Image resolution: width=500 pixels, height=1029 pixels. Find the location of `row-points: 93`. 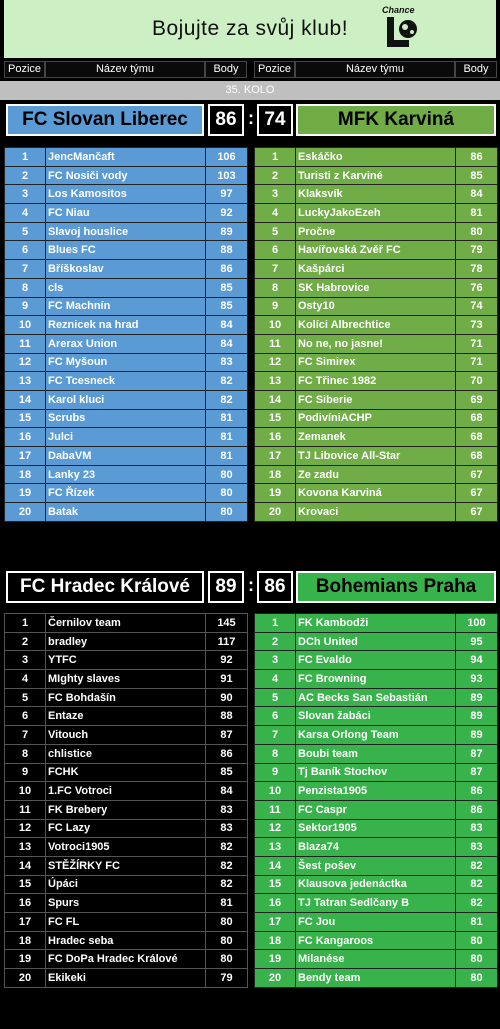

row-points: 93 is located at coordinates (476, 679).